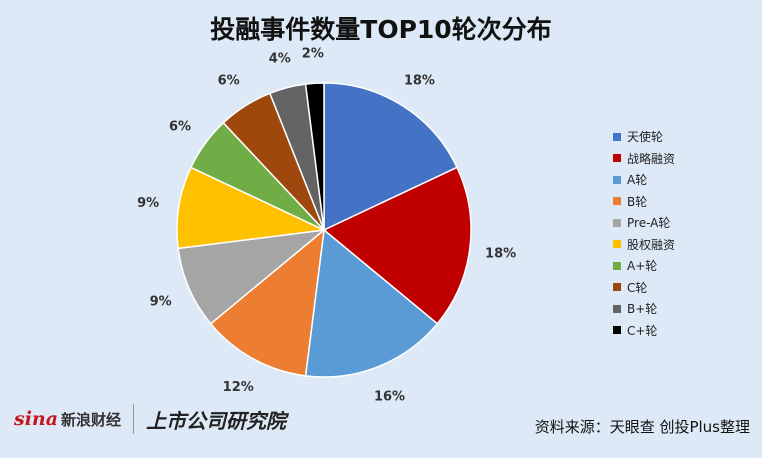 The height and width of the screenshot is (458, 762). I want to click on data-label-A轮: 16%, so click(389, 397).